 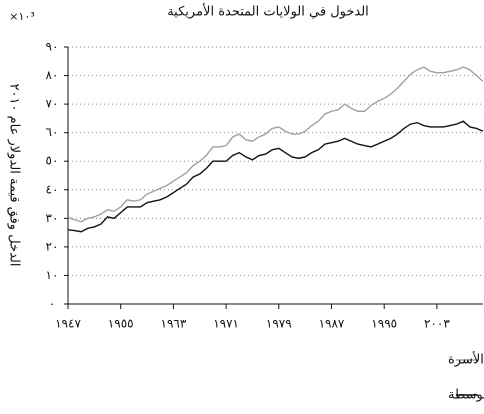 I want to click on legend-label: متوسط دخل الأسرة, so click(x=466, y=359).